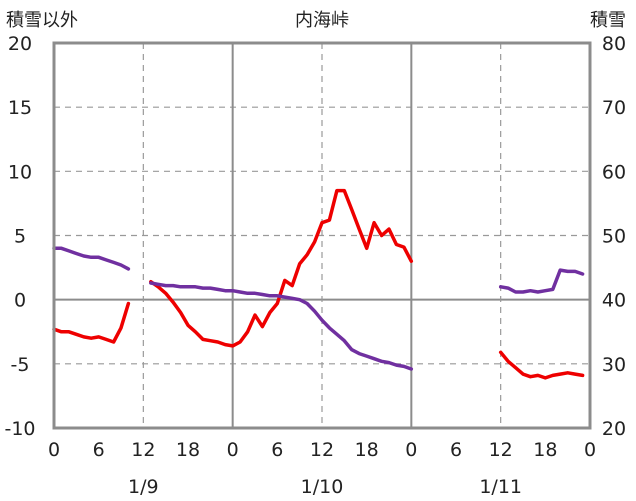  Describe the element at coordinates (20, 237) in the screenshot. I see `y-tick-left: 5` at that location.